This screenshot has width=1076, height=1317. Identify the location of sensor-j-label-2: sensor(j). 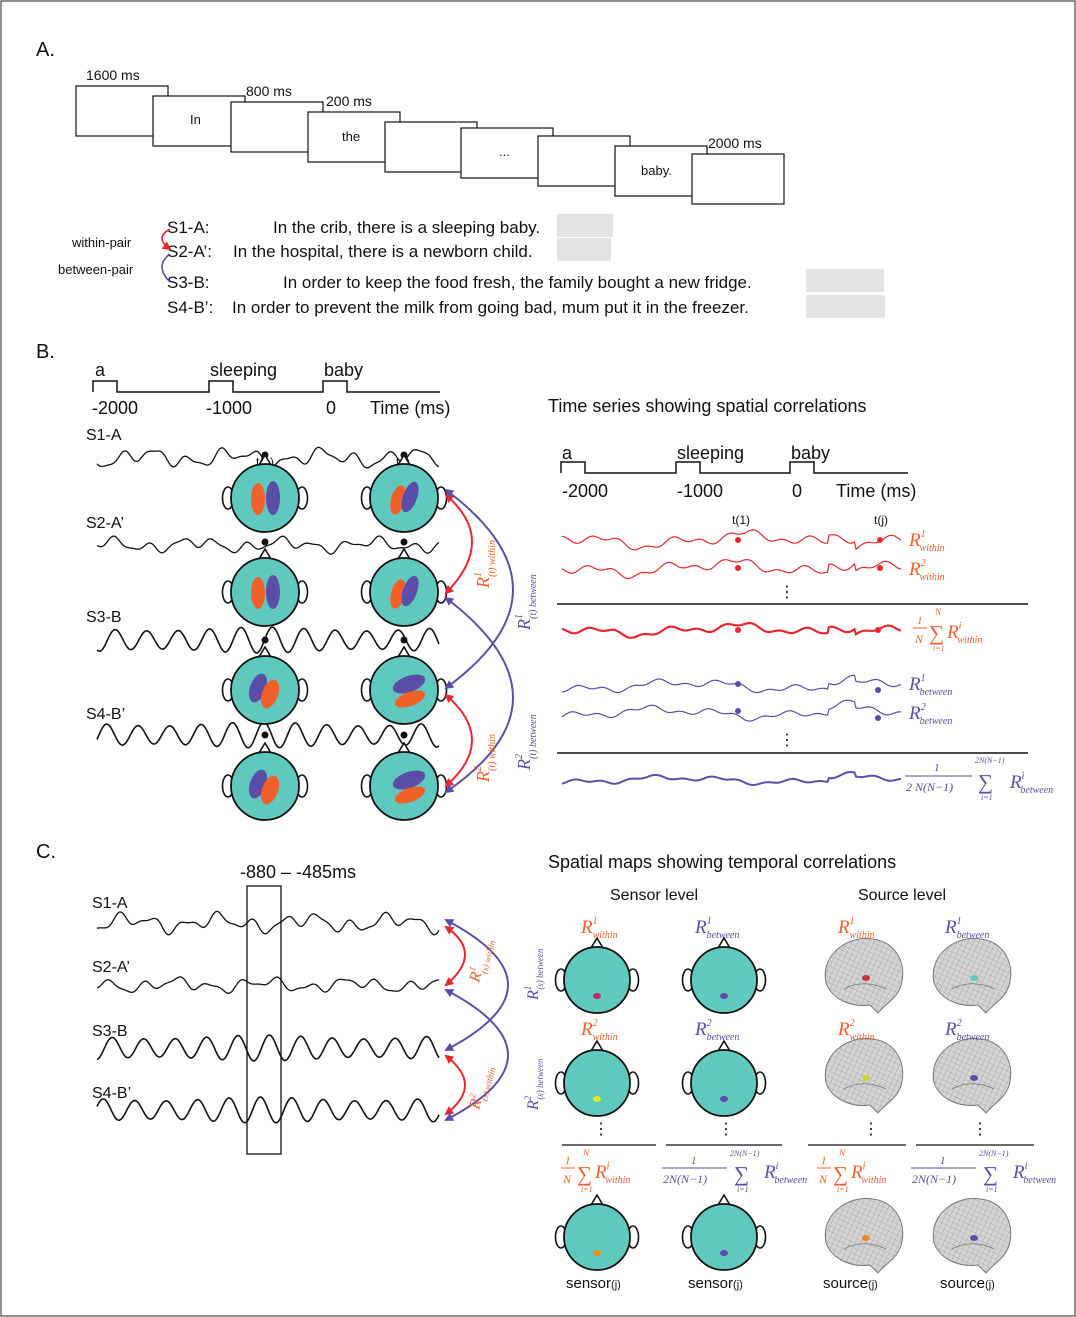
(715, 1283).